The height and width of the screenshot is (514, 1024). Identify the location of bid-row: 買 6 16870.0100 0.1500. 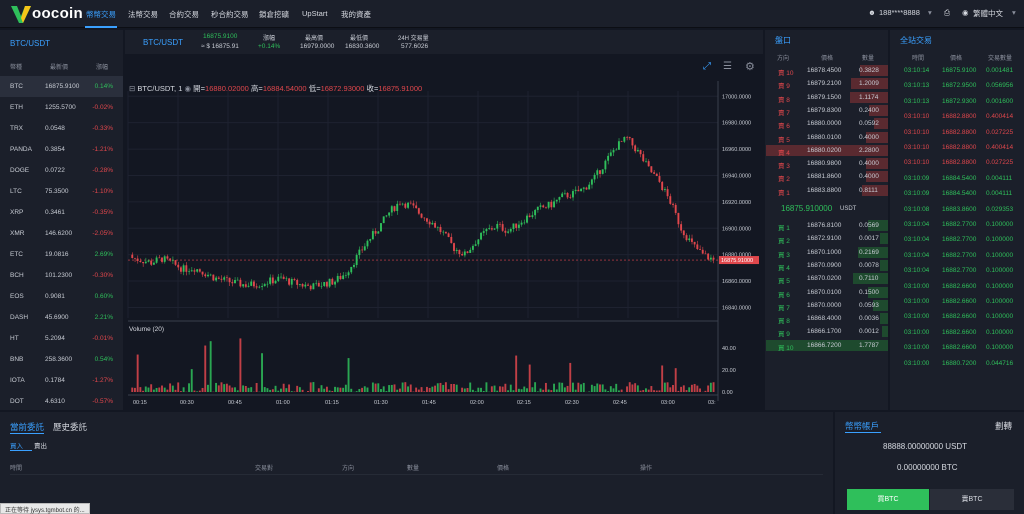
(827, 292).